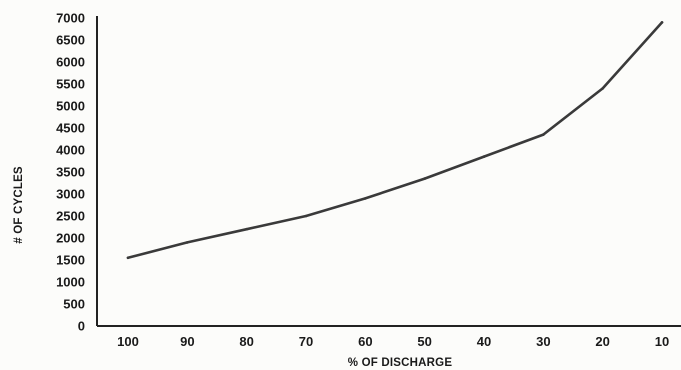 The height and width of the screenshot is (370, 681). What do you see at coordinates (662, 341) in the screenshot?
I see `x-tick-label: 10` at bounding box center [662, 341].